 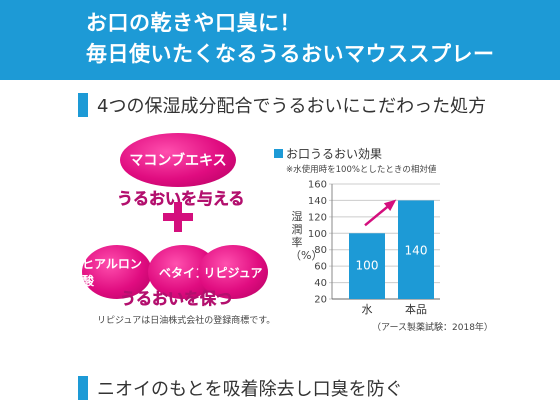 I want to click on y-tick-label: 100, so click(x=317, y=234).